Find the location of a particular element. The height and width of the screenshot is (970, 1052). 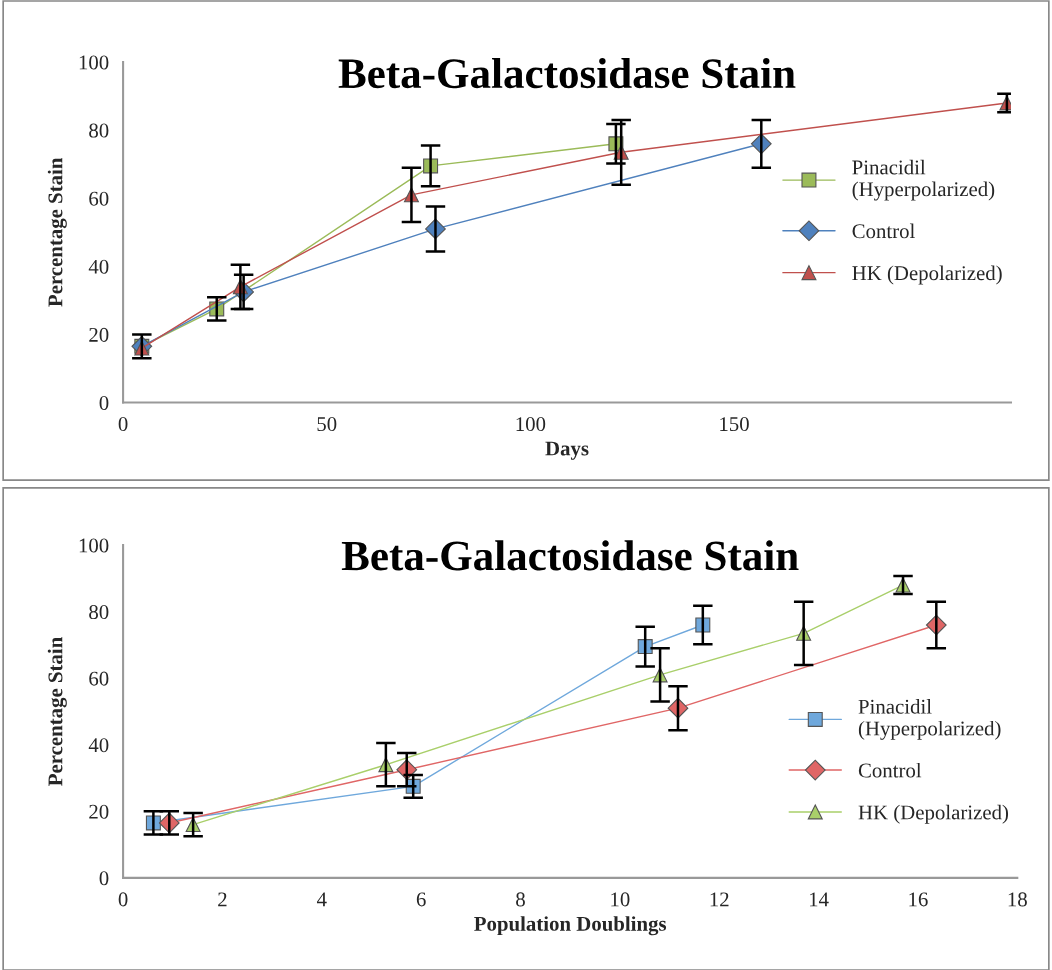

x-axis-title: Days is located at coordinates (567, 450).